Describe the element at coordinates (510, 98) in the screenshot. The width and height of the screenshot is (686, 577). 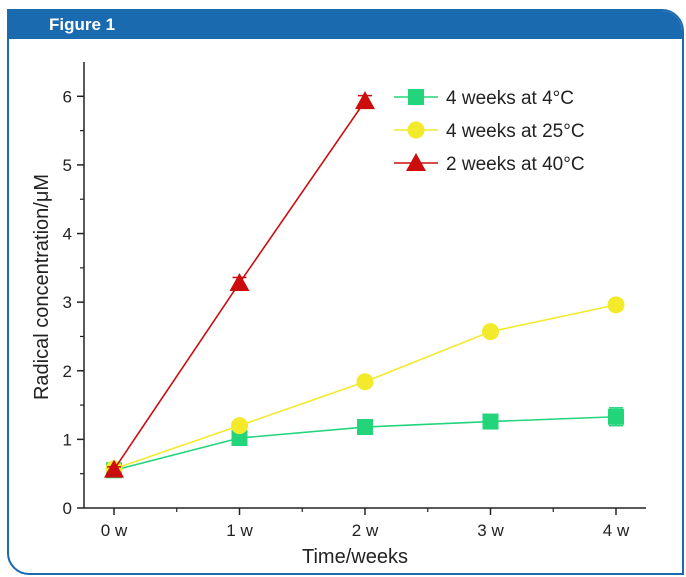
I see `legend-label: 4 weeks at 4°C` at that location.